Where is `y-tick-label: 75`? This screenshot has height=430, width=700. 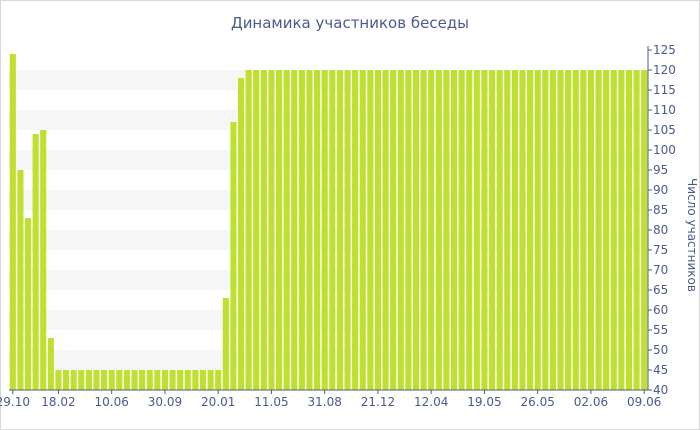
y-tick-label: 75 is located at coordinates (660, 250).